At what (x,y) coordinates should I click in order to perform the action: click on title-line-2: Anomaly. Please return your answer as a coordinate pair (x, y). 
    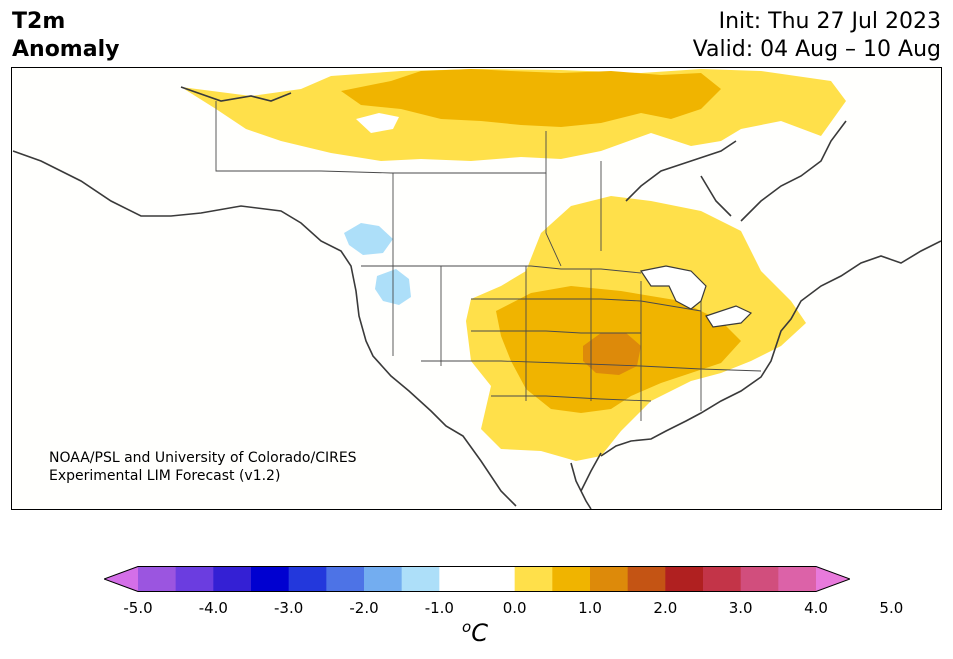
    Looking at the image, I should click on (66, 49).